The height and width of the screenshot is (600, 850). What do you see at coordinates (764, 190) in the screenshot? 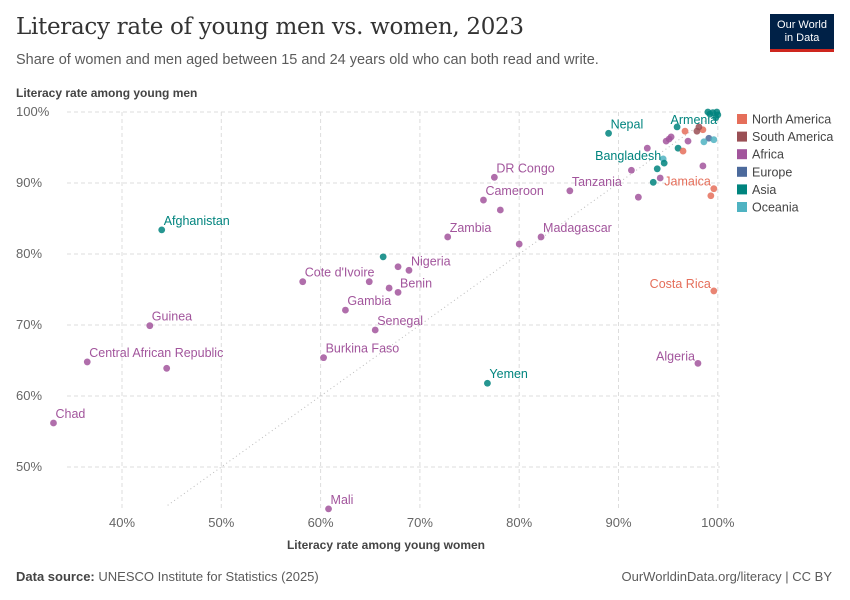
I see `legend-item: Asia` at bounding box center [764, 190].